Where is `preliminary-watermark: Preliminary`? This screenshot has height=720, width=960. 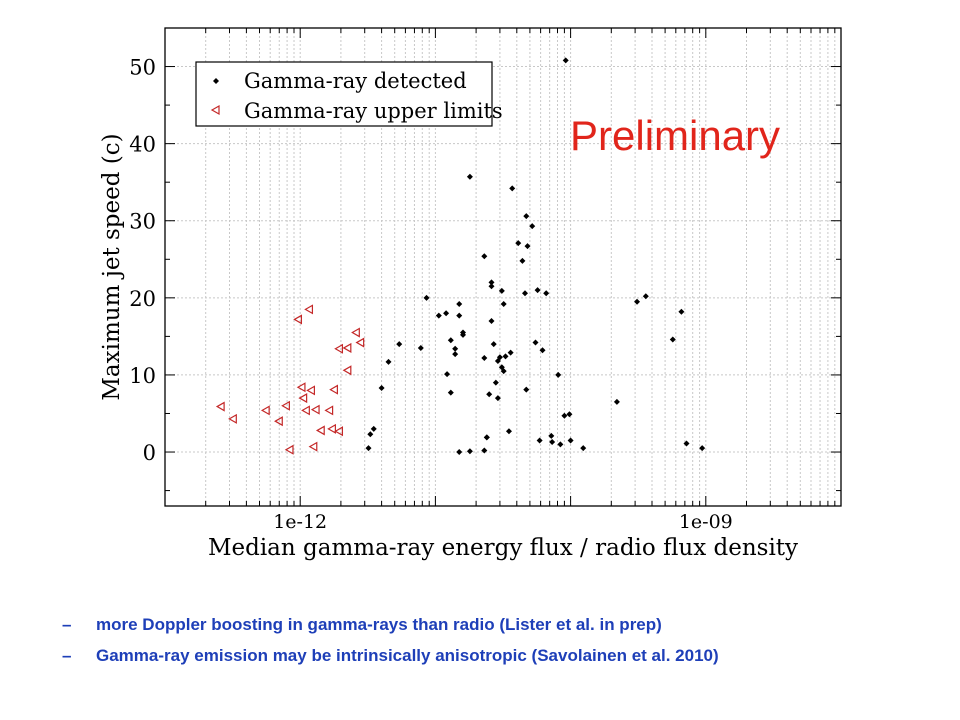
preliminary-watermark: Preliminary is located at coordinates (675, 135).